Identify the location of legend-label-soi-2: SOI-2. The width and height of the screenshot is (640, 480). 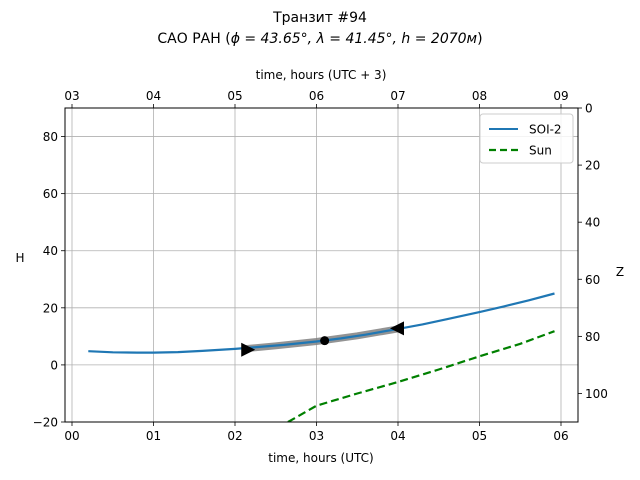
(545, 130).